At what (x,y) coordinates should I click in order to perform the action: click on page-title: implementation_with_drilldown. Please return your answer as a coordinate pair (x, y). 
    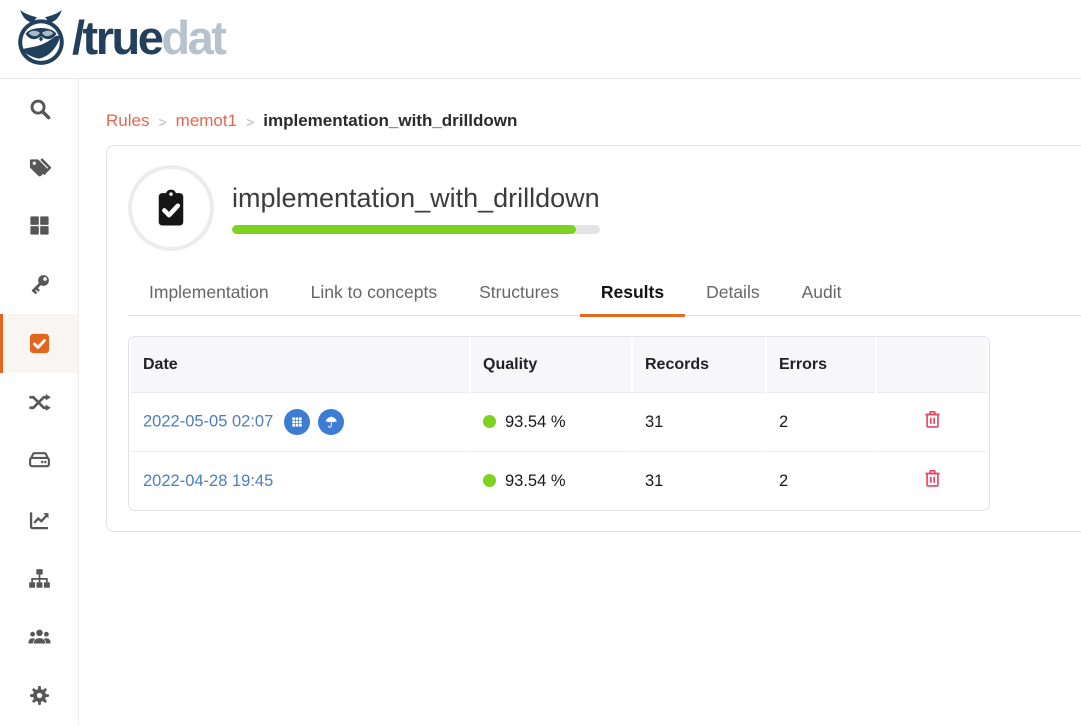
    Looking at the image, I should click on (416, 198).